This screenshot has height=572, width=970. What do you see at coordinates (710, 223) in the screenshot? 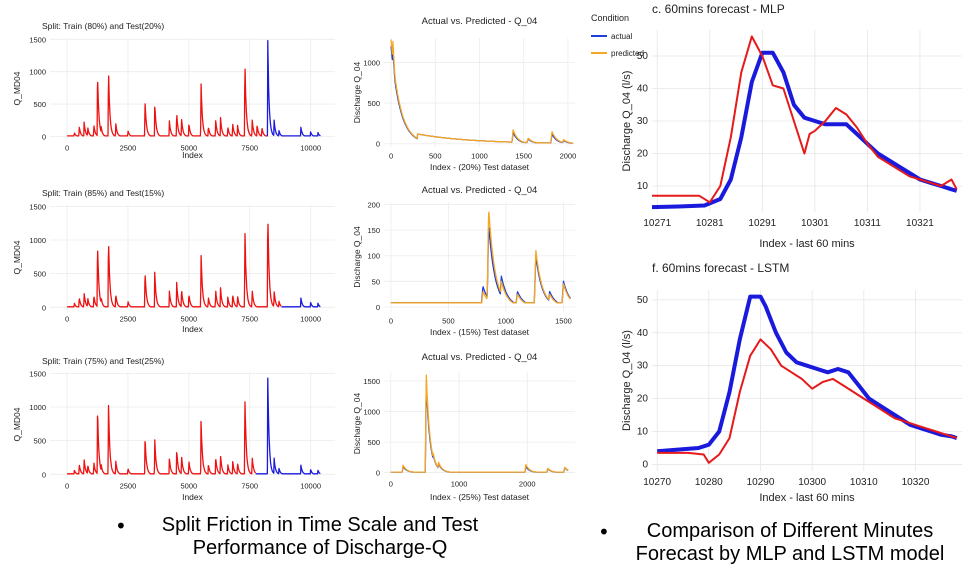
I see `x-tick-label: 10281` at bounding box center [710, 223].